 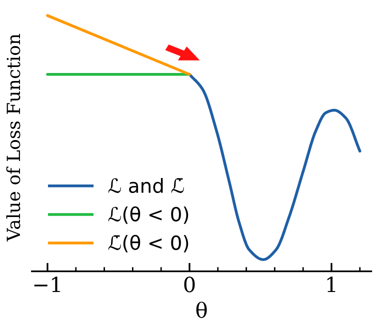 What do you see at coordinates (189, 284) in the screenshot?
I see `x-tick-label: 0` at bounding box center [189, 284].